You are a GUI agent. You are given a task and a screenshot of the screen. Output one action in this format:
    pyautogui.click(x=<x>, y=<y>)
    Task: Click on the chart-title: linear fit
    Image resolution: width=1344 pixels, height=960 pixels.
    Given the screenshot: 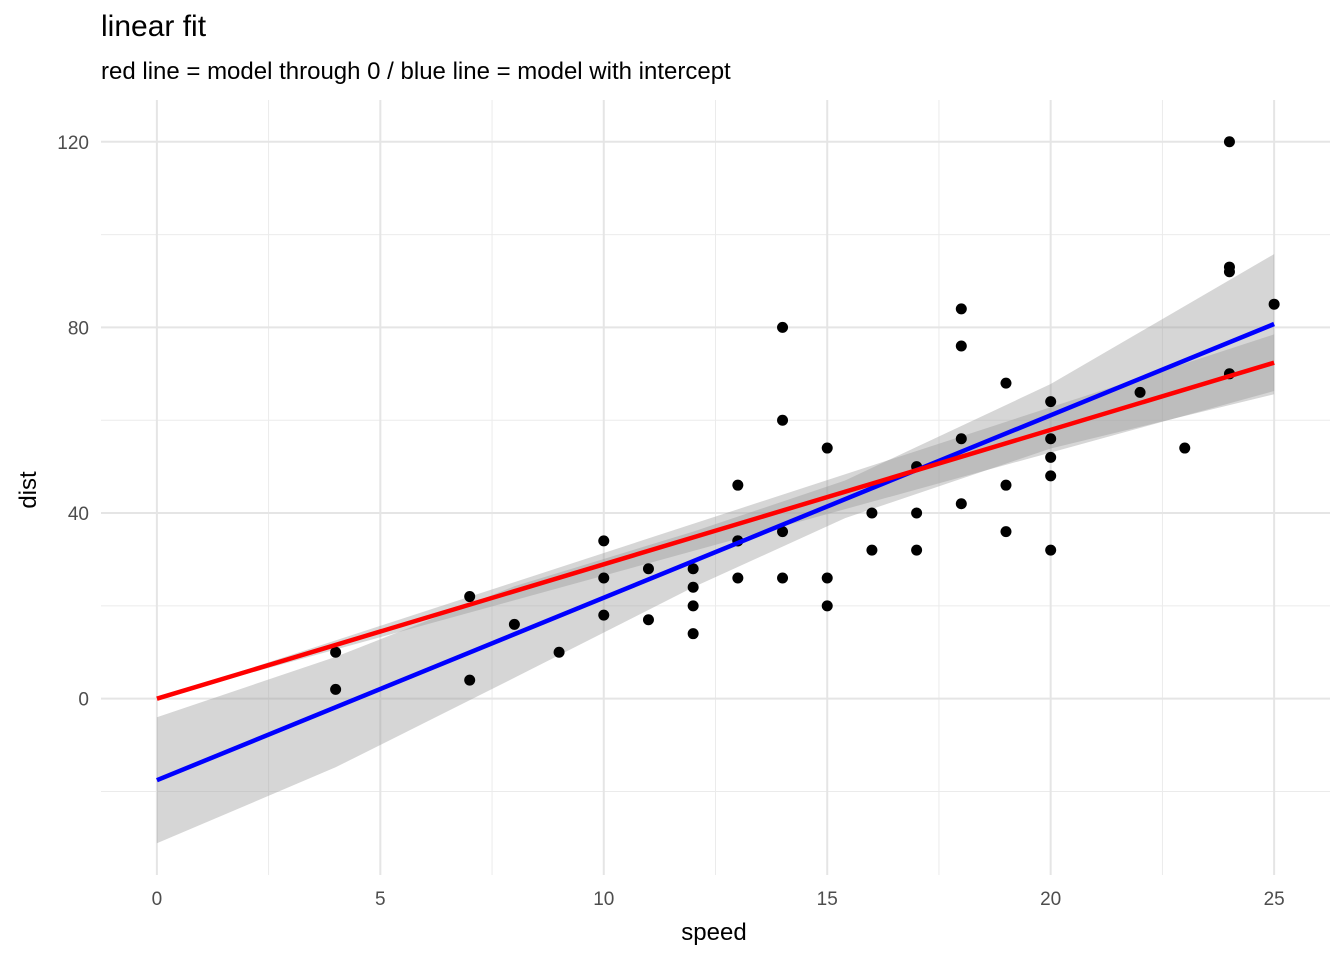 What is the action you would take?
    pyautogui.click(x=154, y=26)
    